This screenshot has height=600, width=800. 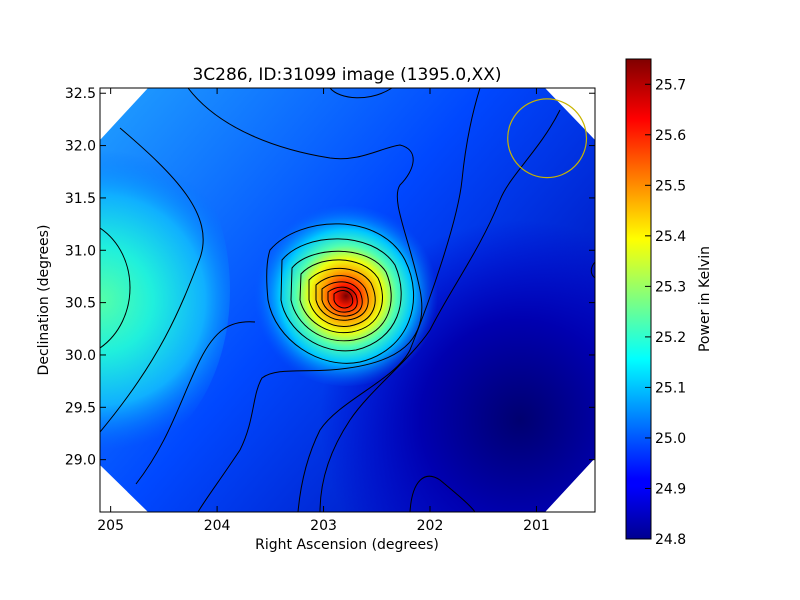 What do you see at coordinates (638, 299) in the screenshot?
I see `colorbar-gradient` at bounding box center [638, 299].